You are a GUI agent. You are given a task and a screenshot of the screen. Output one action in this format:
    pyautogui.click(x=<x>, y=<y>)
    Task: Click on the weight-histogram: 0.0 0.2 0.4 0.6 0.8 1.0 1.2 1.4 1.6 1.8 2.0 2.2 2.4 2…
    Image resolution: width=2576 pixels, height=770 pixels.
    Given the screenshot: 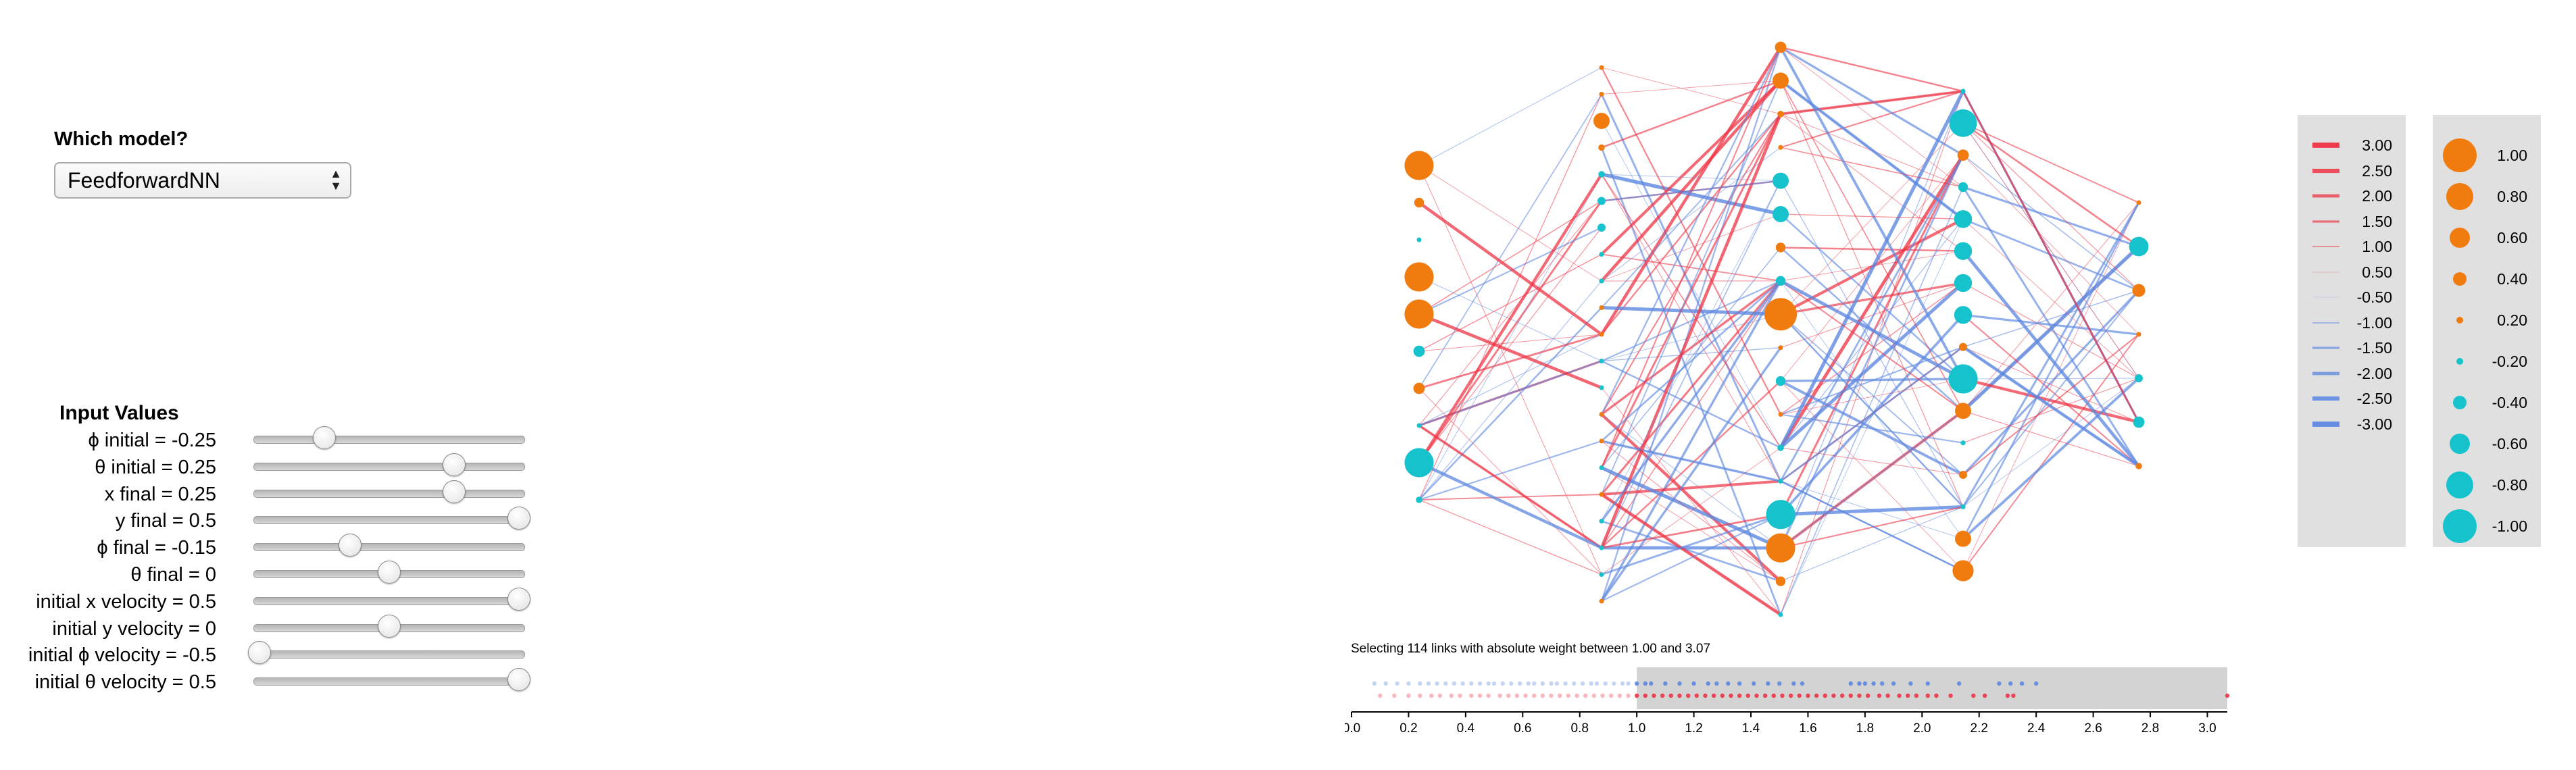 What is the action you would take?
    pyautogui.click(x=1791, y=701)
    